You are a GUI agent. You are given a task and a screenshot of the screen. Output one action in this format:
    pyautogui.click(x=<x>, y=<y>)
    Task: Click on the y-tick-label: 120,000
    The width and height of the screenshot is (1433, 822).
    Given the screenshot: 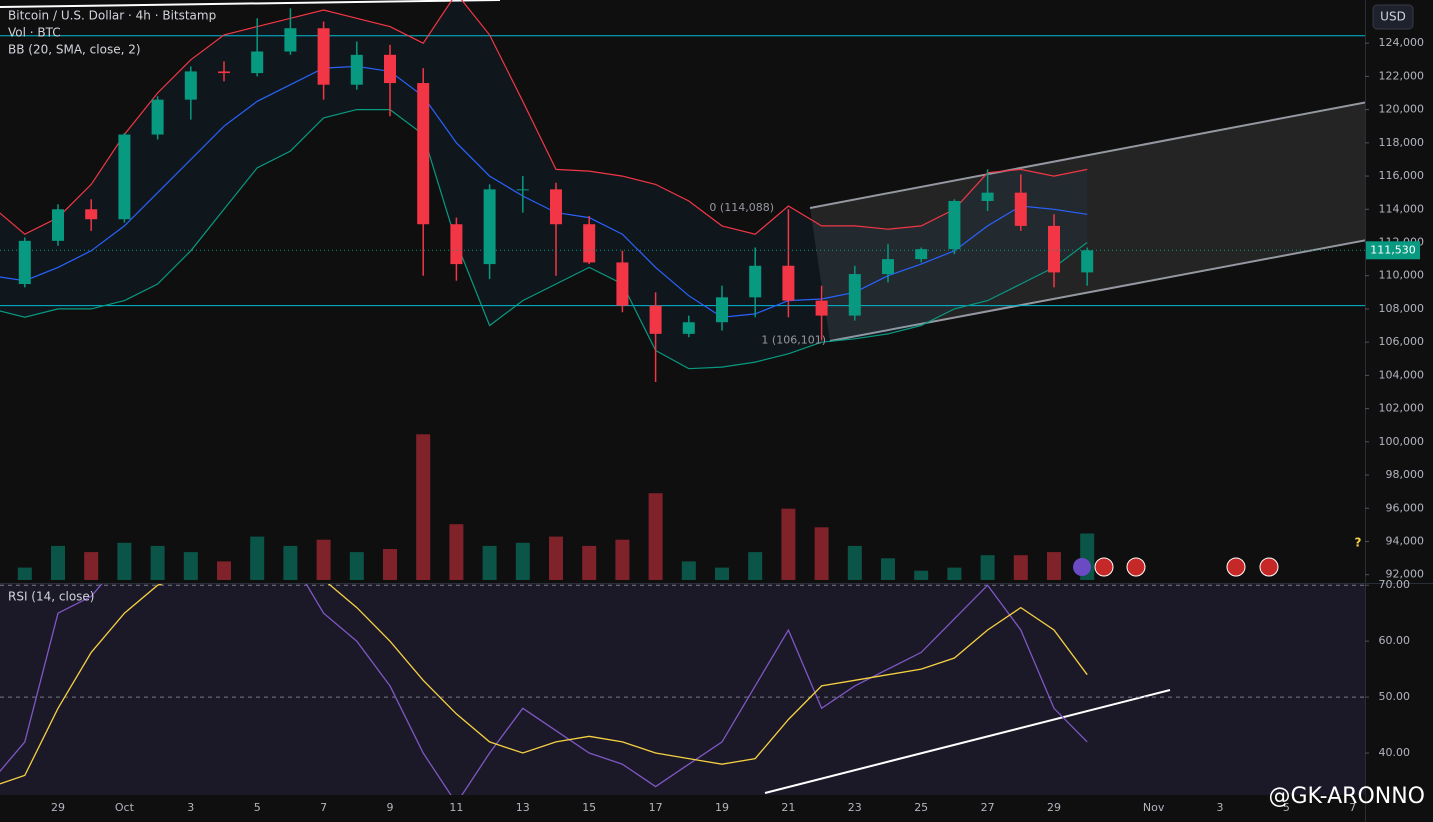 What is the action you would take?
    pyautogui.click(x=1402, y=109)
    